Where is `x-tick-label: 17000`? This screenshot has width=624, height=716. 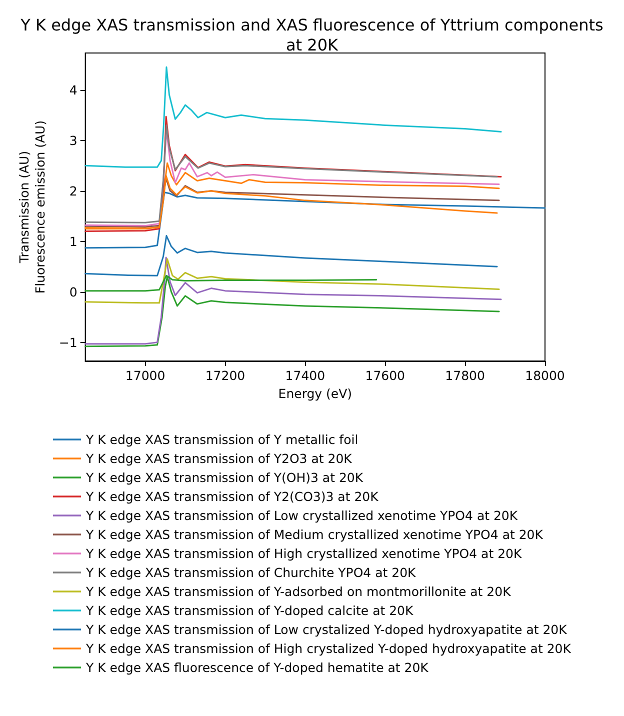 x-tick-label: 17000 is located at coordinates (145, 375).